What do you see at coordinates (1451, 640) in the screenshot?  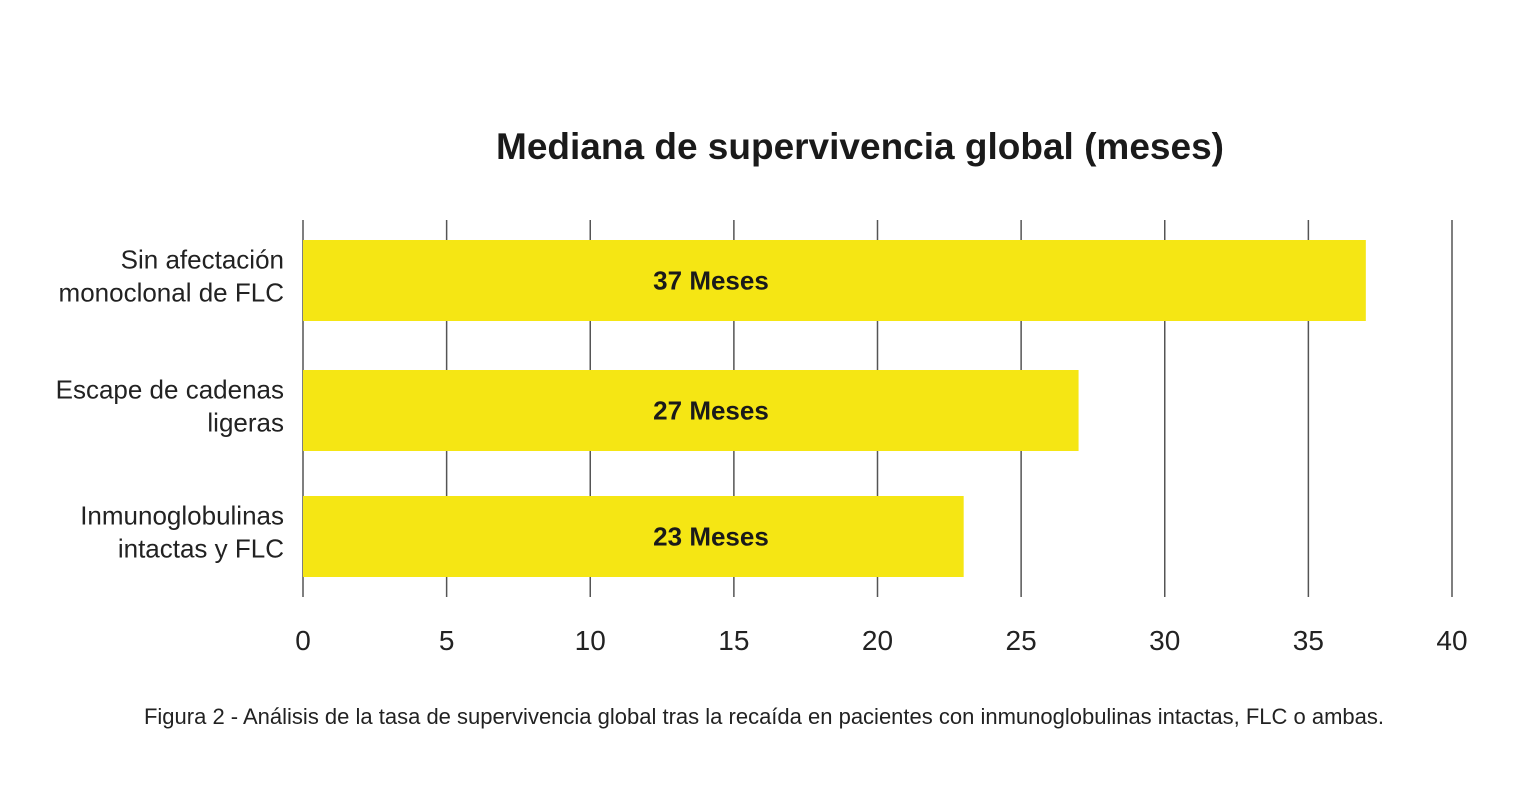 I see `x-tick-label: 40` at bounding box center [1451, 640].